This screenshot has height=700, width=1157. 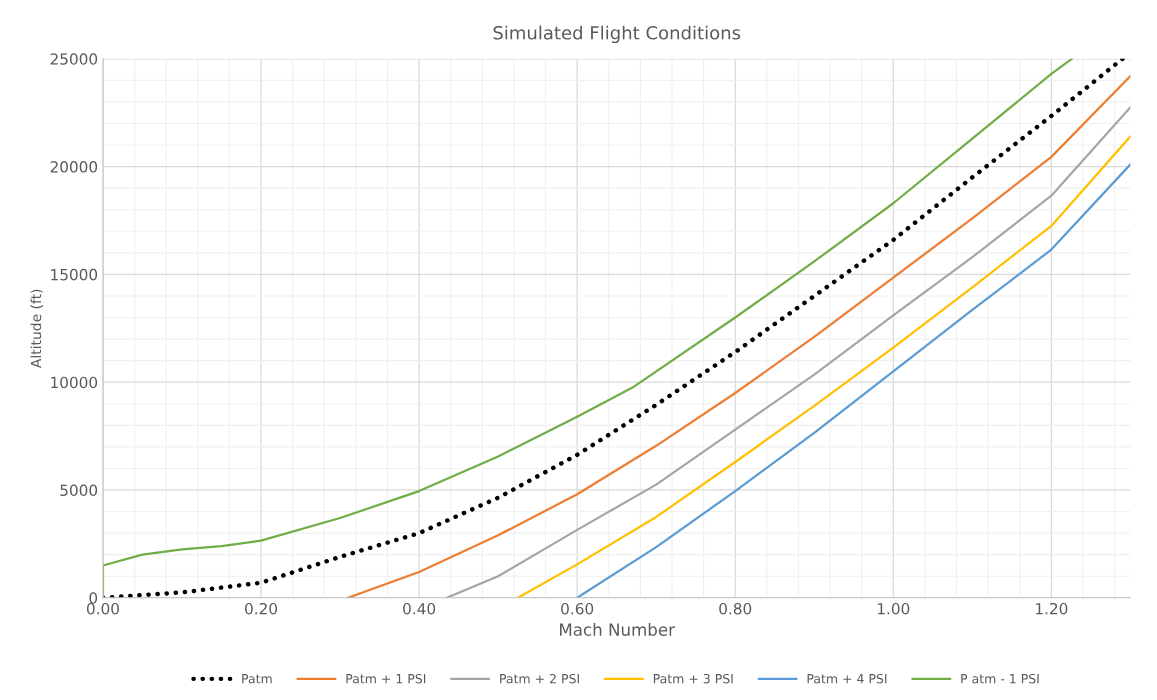 I want to click on x-tick-label: 0.80, so click(x=735, y=608).